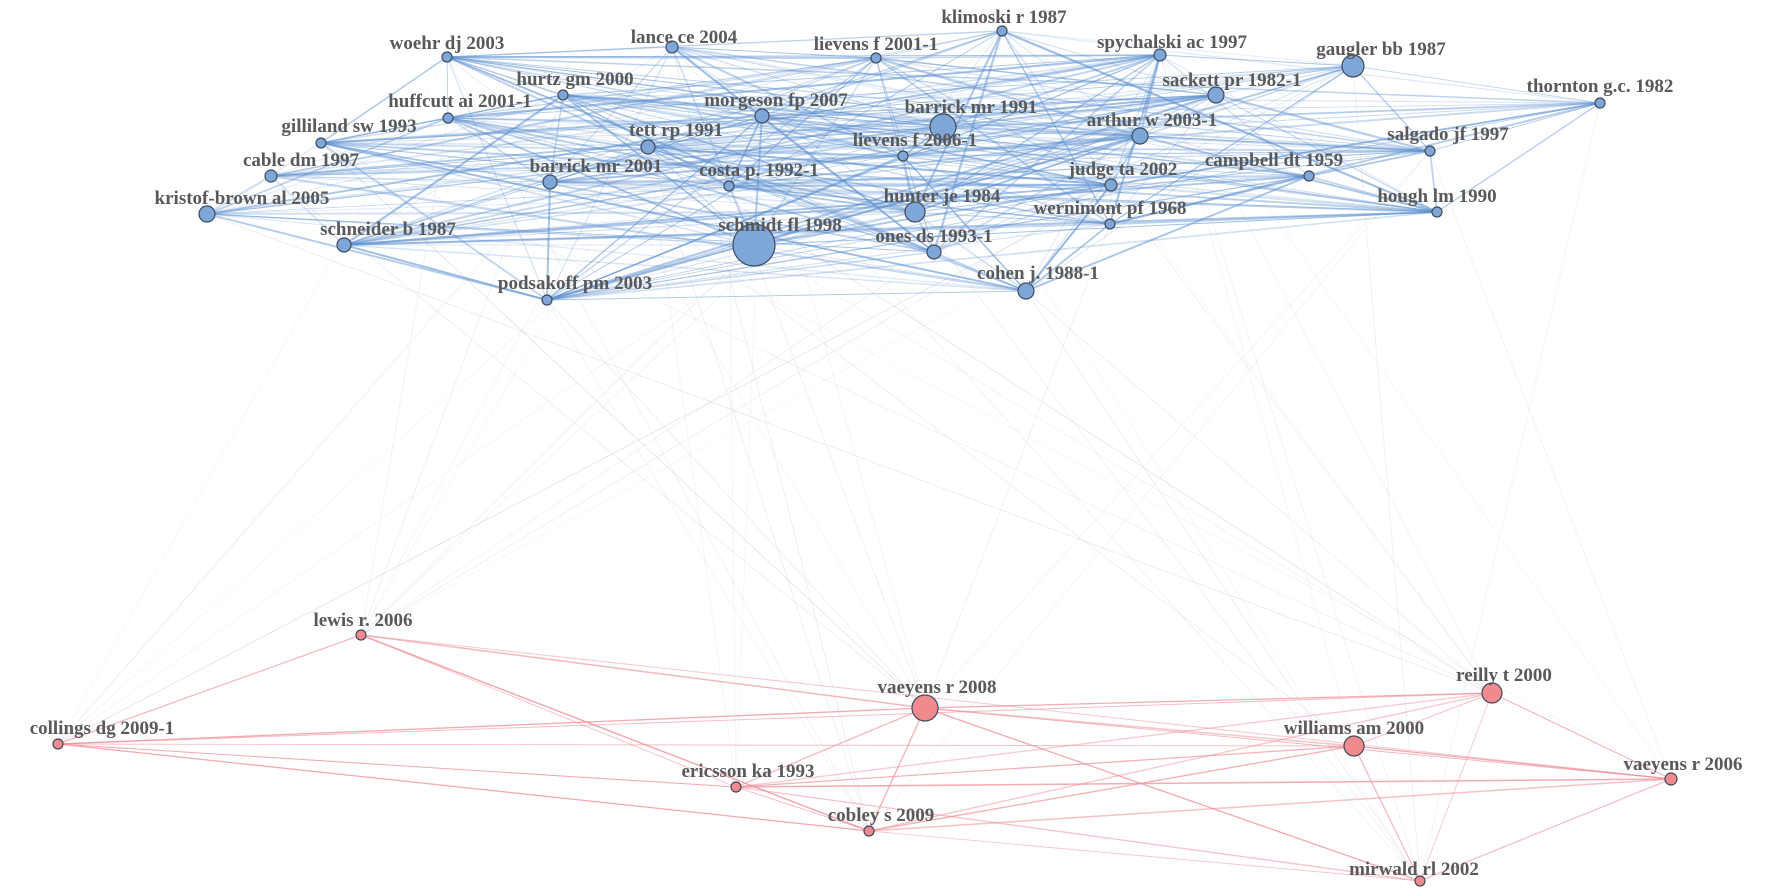 This screenshot has height=896, width=1772. I want to click on node-label: lievens f 2006-1, so click(915, 140).